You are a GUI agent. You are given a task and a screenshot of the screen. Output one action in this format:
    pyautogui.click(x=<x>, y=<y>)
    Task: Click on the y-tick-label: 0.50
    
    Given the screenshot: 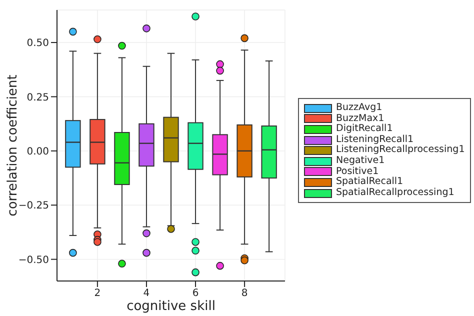 What is the action you would take?
    pyautogui.click(x=37, y=44)
    